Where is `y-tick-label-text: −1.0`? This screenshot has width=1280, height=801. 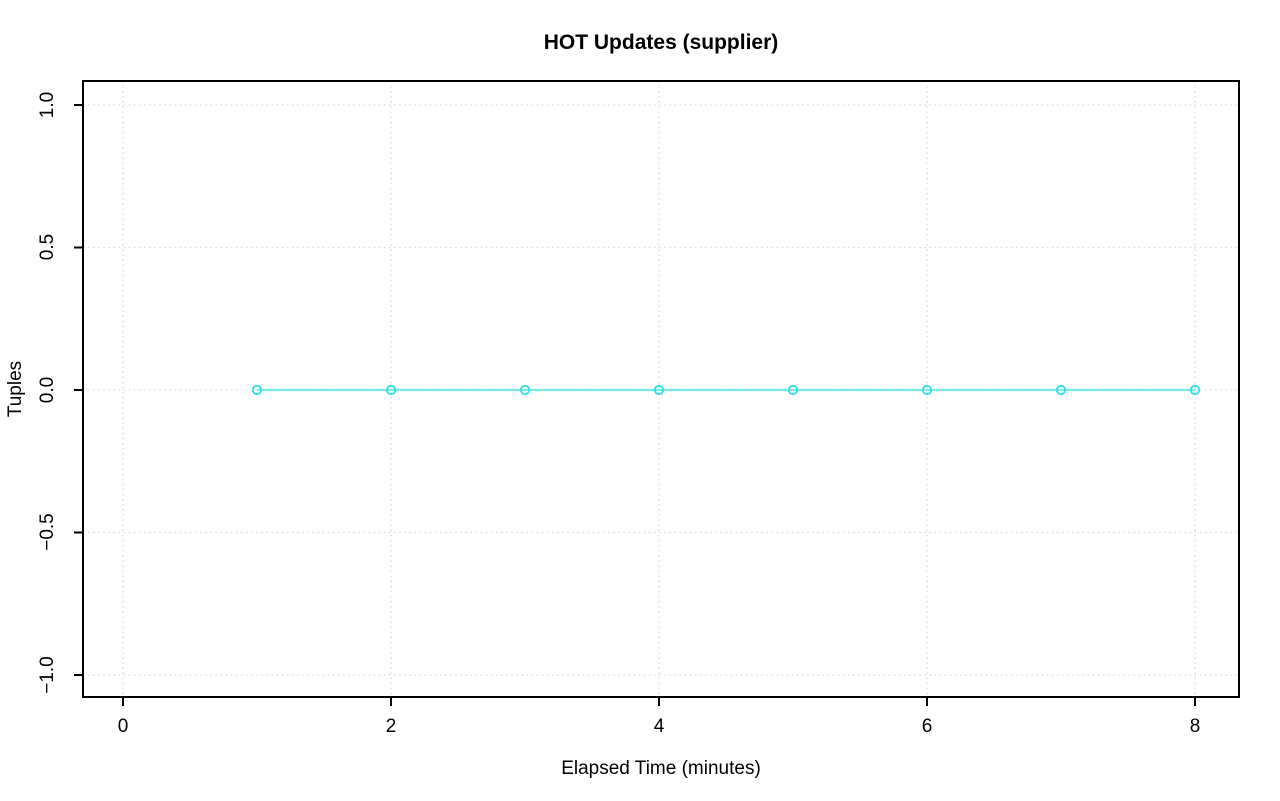
y-tick-label-text: −1.0 is located at coordinates (48, 675).